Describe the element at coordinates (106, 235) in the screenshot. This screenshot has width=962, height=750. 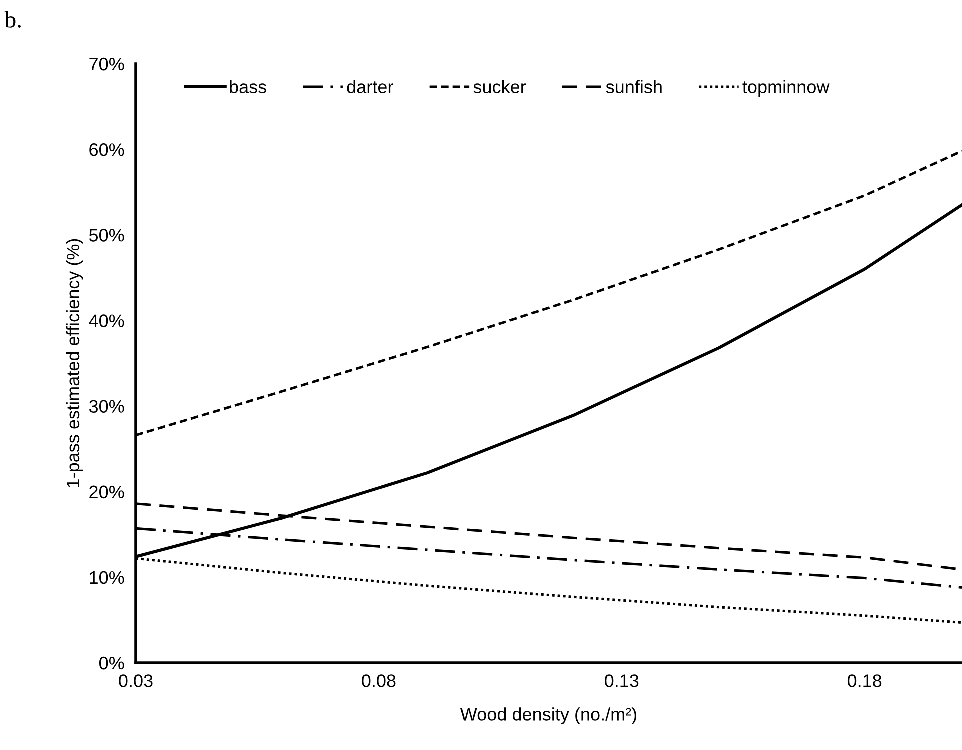
I see `y-tick-label: 50%` at that location.